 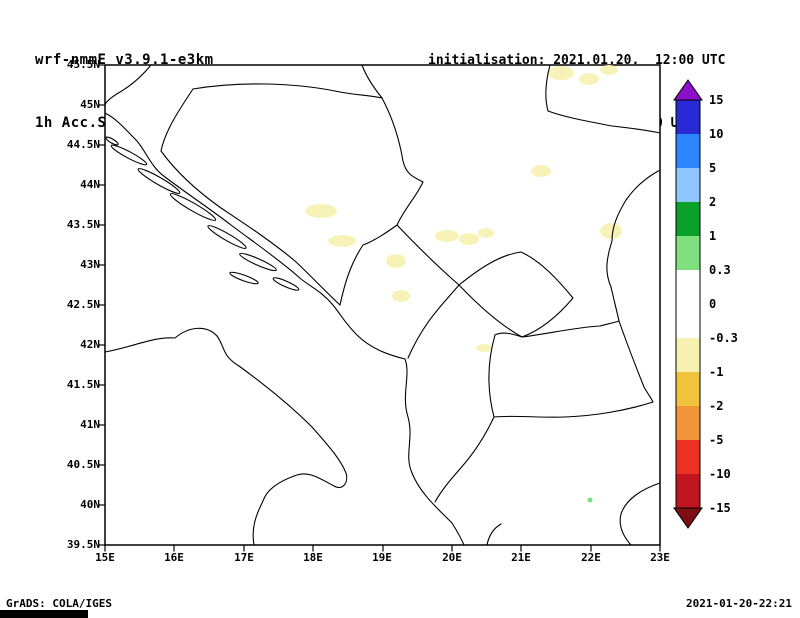 What do you see at coordinates (723, 338) in the screenshot?
I see `colorbar-tick-label: -0.3` at bounding box center [723, 338].